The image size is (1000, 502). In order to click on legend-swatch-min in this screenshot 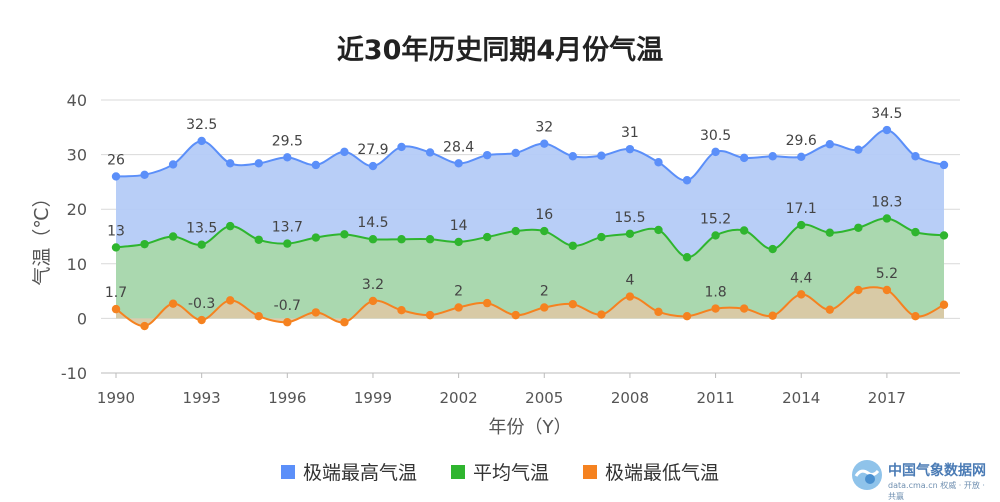, I will do `click(590, 471)`.